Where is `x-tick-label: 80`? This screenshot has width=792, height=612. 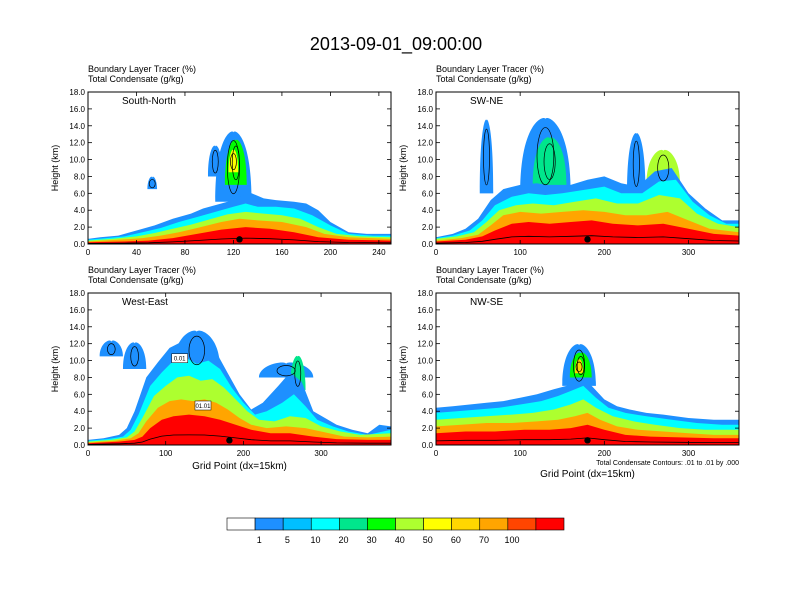 x-tick-label: 80 is located at coordinates (185, 252).